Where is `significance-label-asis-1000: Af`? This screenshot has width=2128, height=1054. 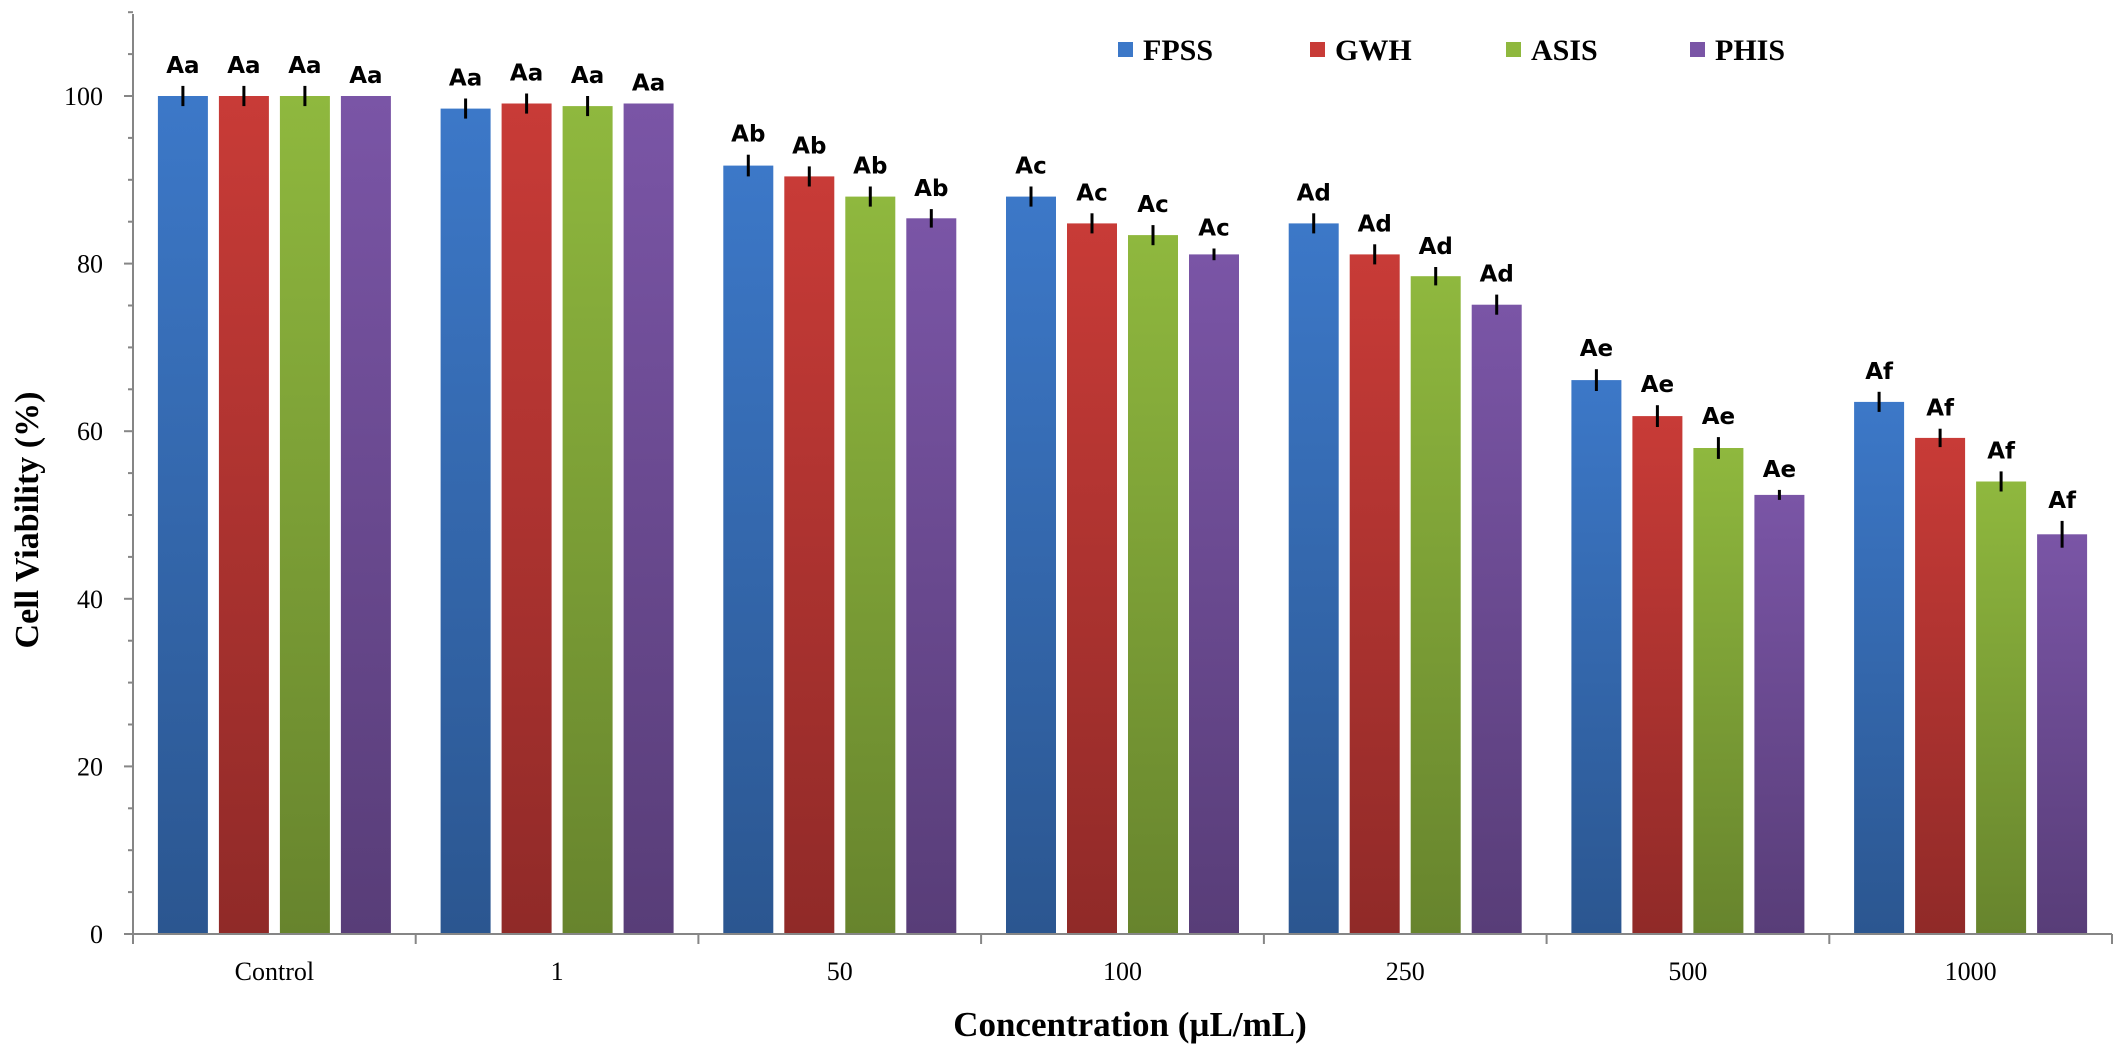 significance-label-asis-1000: Af is located at coordinates (2001, 451).